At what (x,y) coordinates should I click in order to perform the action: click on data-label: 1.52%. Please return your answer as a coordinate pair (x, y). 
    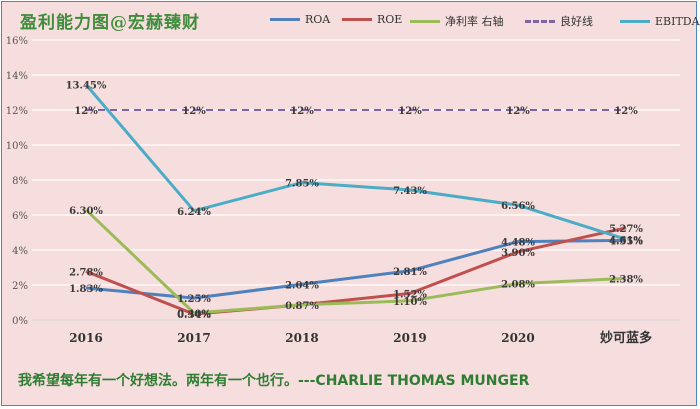
    Looking at the image, I should click on (410, 294).